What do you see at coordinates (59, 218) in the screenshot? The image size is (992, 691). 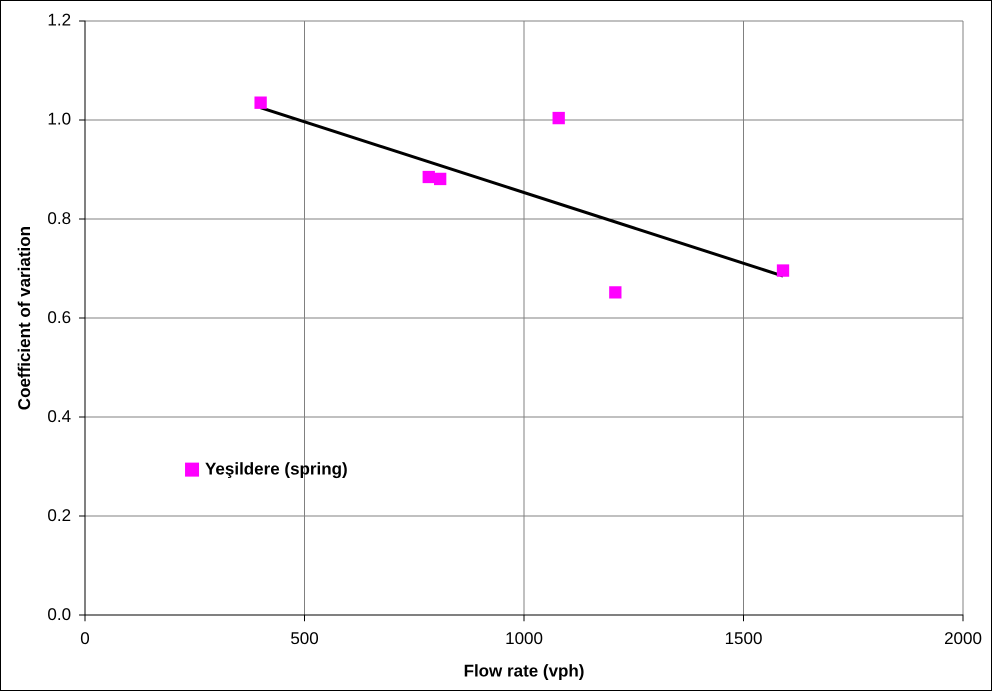 I see `y-tick-label: 0.8` at bounding box center [59, 218].